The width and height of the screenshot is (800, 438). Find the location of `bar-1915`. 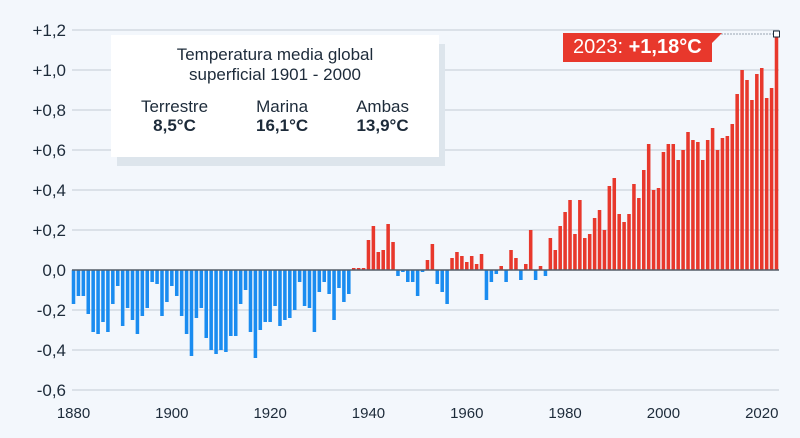

bar-1915 is located at coordinates (245, 280).